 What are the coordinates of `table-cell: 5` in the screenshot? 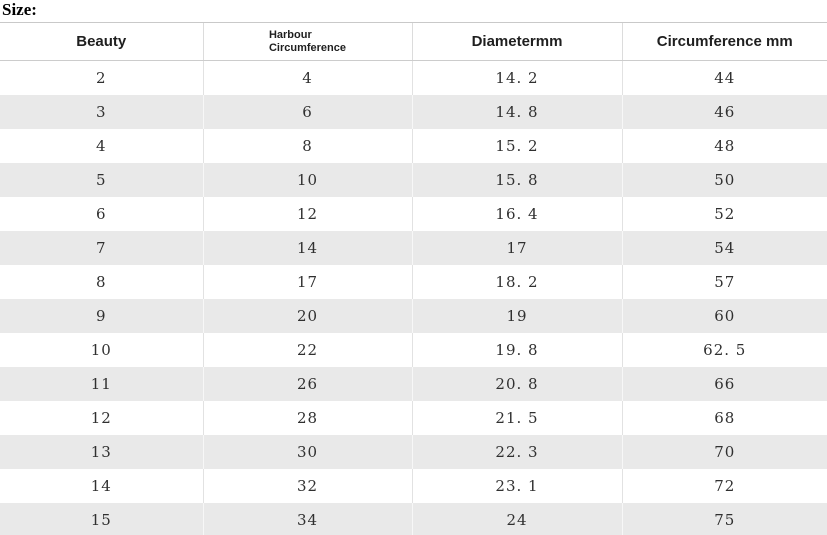 It's located at (101, 179).